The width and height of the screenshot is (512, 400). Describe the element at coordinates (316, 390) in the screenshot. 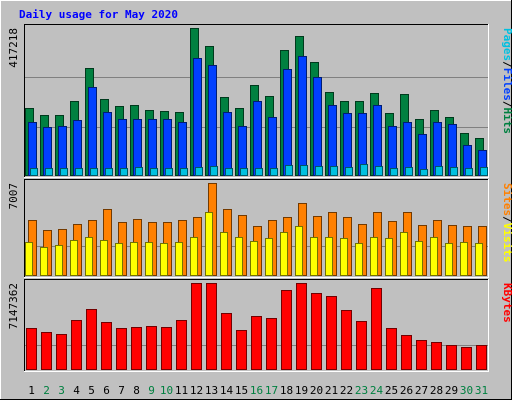

I see `day-label: 20` at that location.